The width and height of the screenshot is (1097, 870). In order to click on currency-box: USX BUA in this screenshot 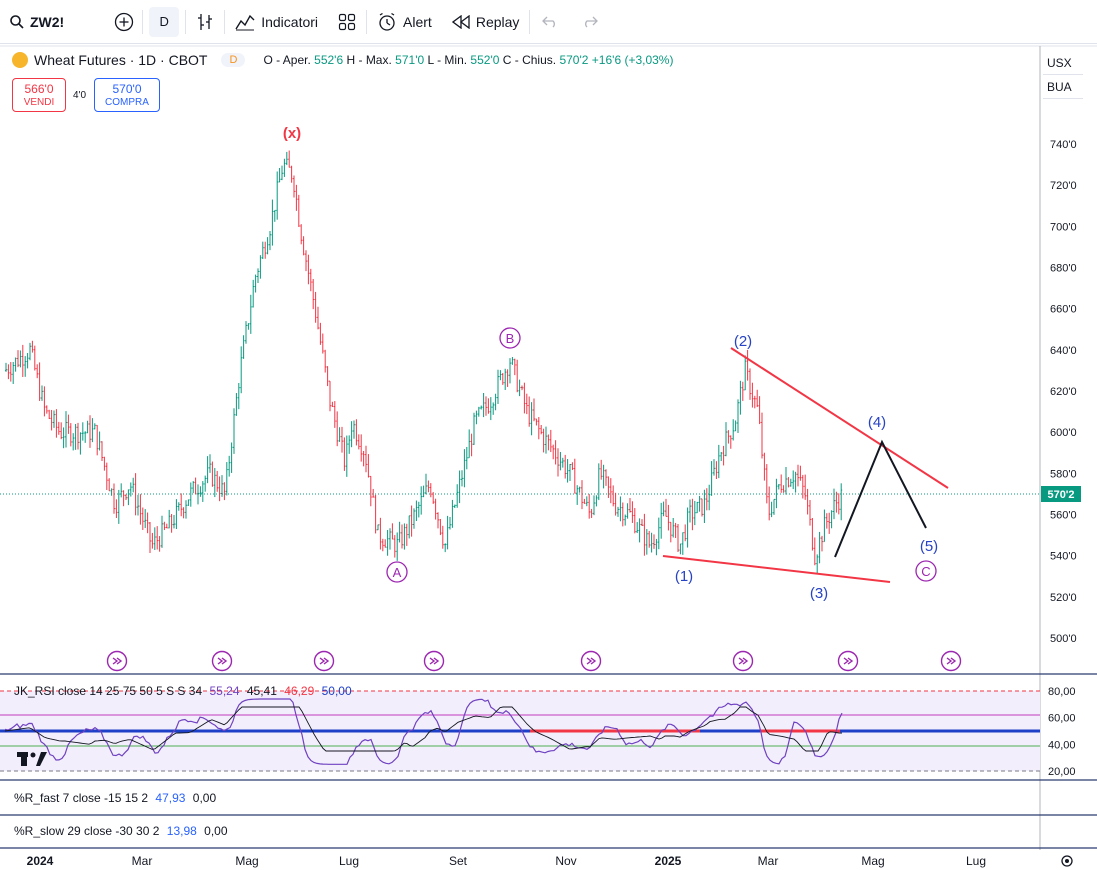, I will do `click(1063, 75)`.